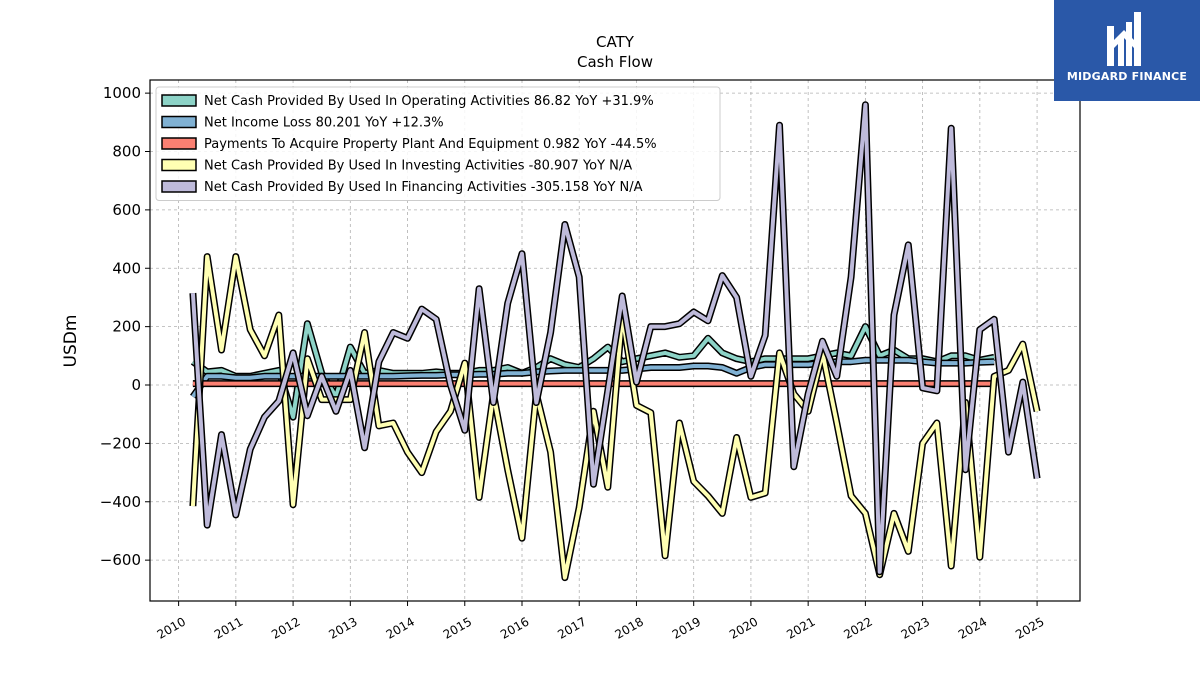 Image resolution: width=1200 pixels, height=675 pixels. I want to click on chart-title: CATY, so click(615, 42).